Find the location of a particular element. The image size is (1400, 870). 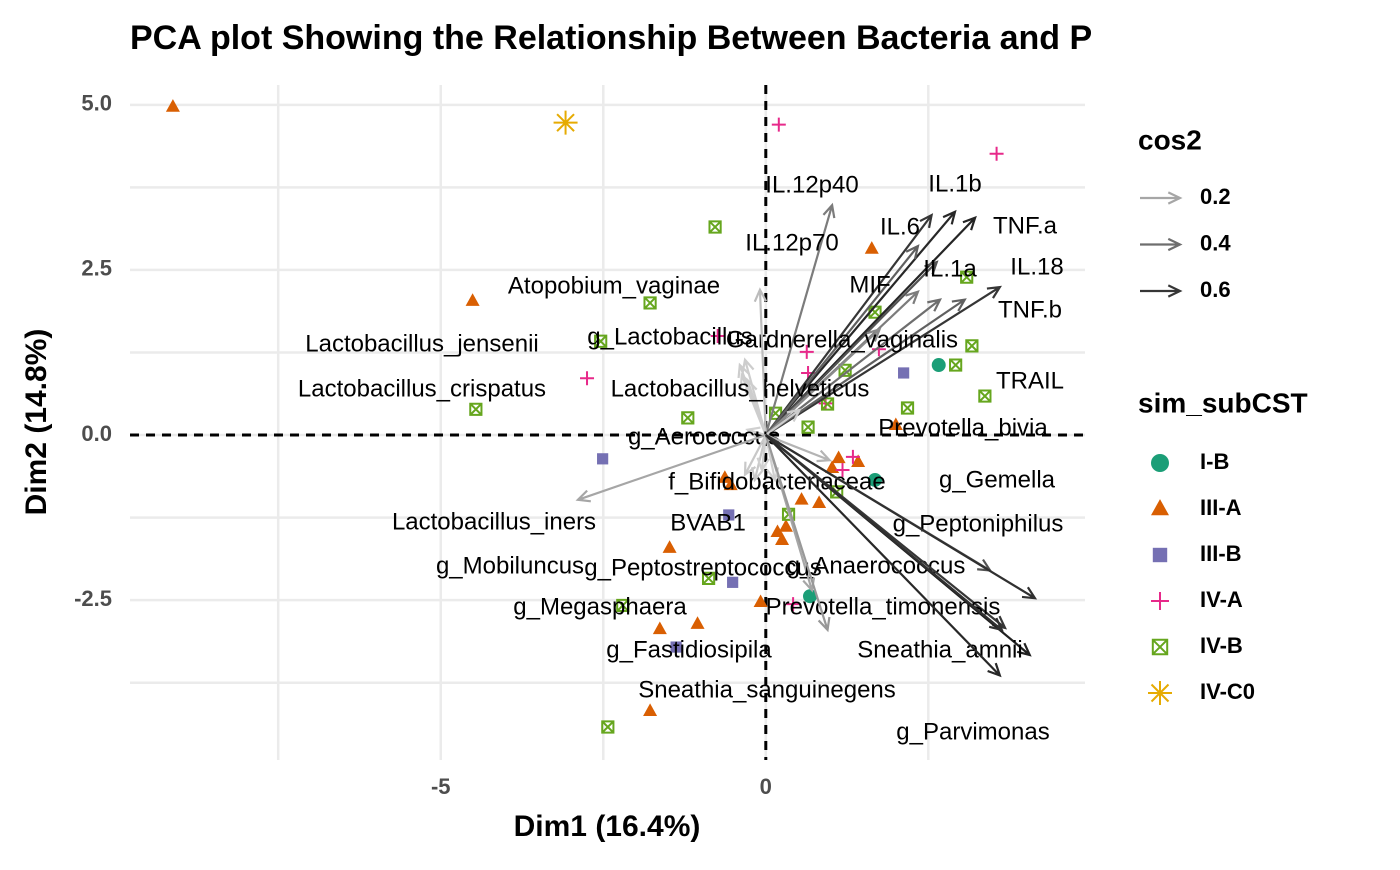

variable-label: Lactobacillus_helveticus is located at coordinates (740, 388).